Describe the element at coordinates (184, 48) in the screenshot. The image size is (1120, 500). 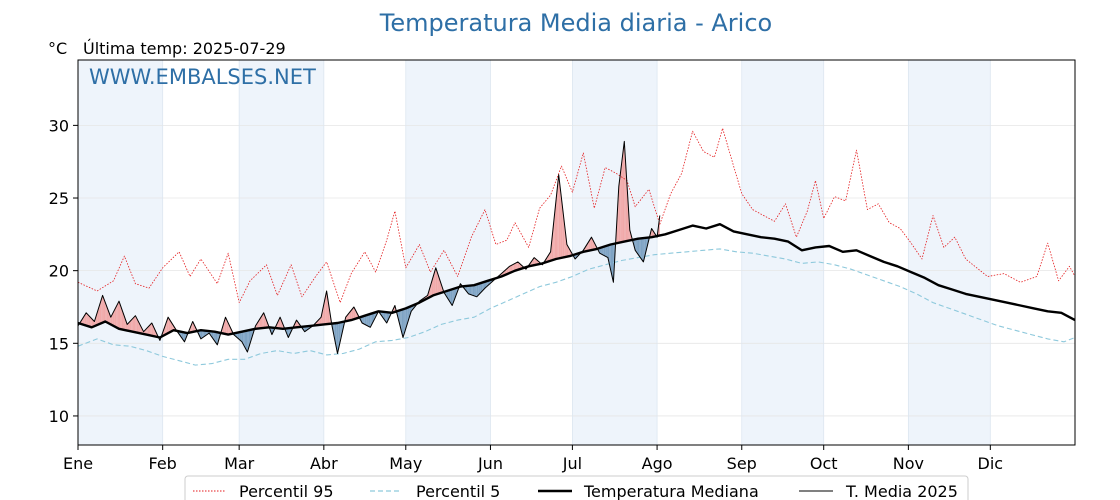
I see `last-temp-label: Última temp: 2025-07-29` at that location.